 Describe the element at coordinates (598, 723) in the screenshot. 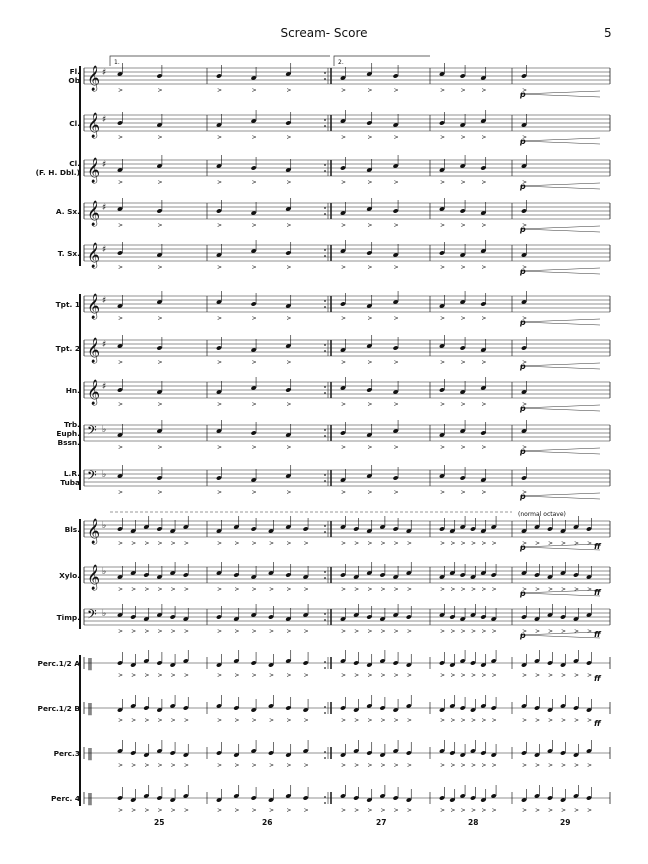

I see `dynamic-ff: ff` at that location.